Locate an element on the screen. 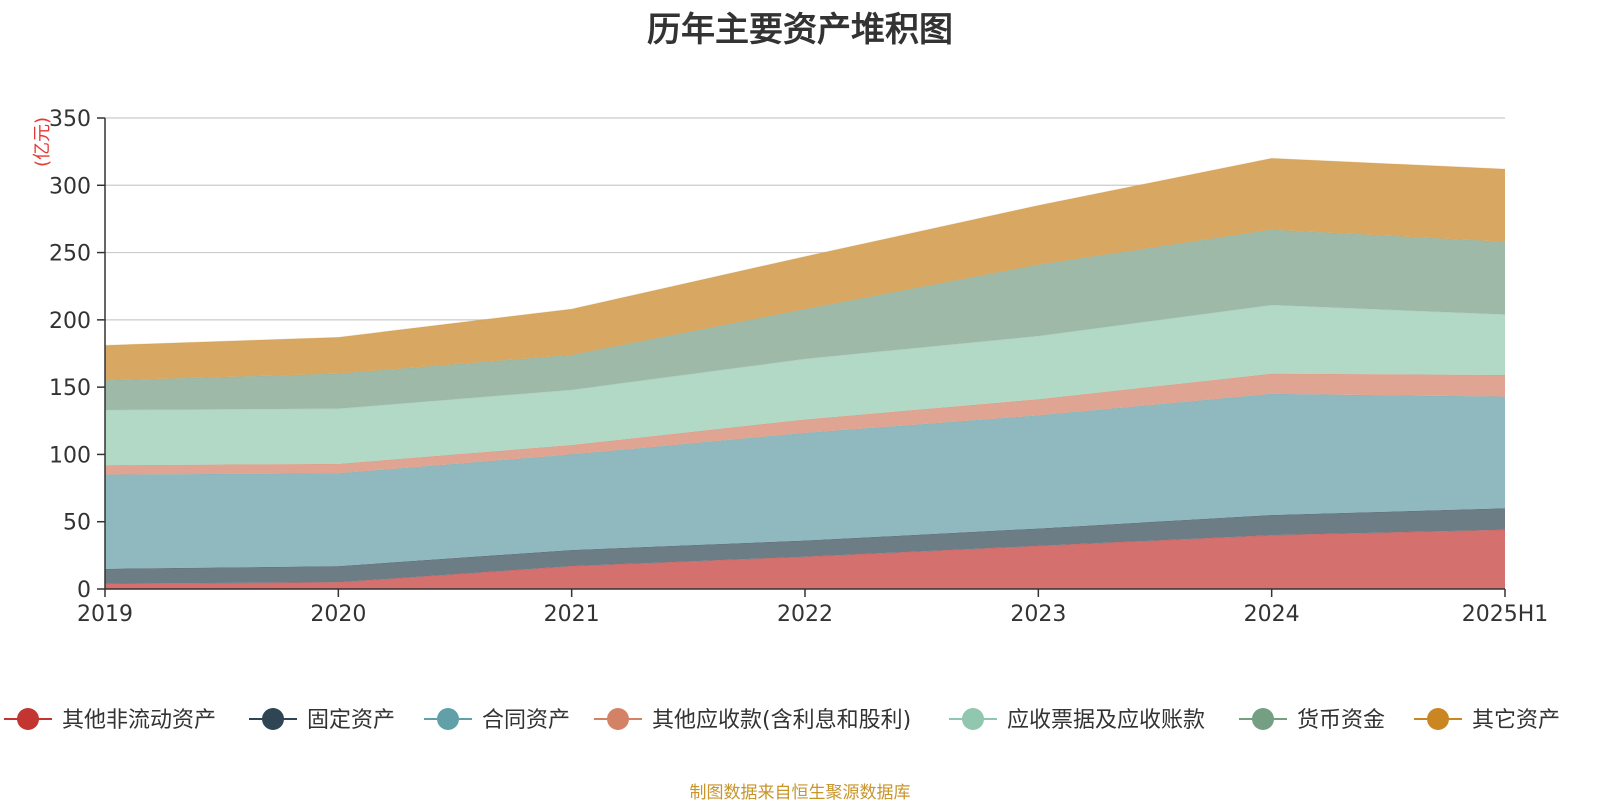  x-tick-label: 2024 is located at coordinates (1272, 614).